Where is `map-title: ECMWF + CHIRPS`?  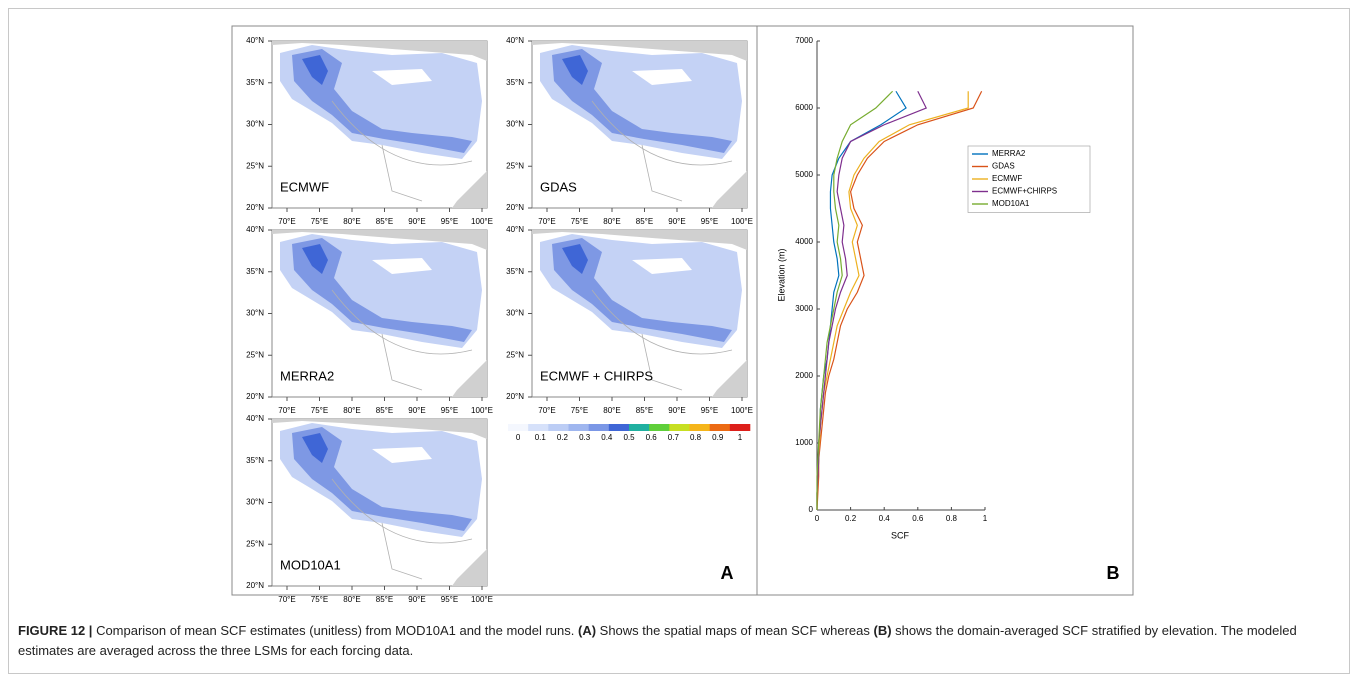 map-title: ECMWF + CHIRPS is located at coordinates (596, 375).